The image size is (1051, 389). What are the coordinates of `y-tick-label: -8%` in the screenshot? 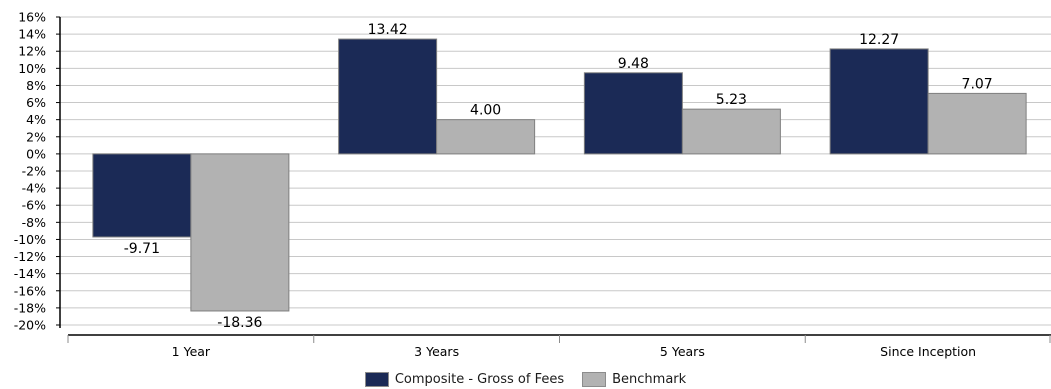 It's located at (34, 222).